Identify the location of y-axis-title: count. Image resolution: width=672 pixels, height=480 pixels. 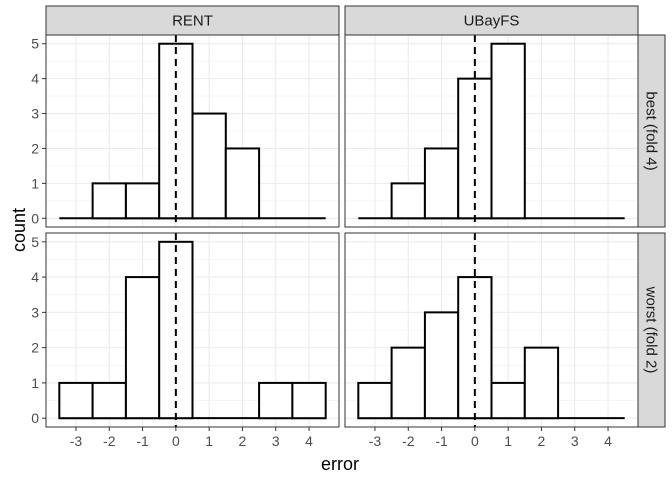
(19, 230).